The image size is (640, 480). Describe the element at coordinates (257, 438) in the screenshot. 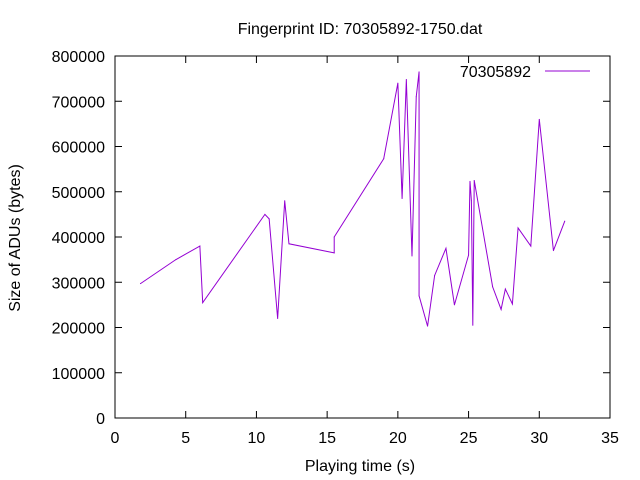

I see `x-tick-label: 10` at that location.